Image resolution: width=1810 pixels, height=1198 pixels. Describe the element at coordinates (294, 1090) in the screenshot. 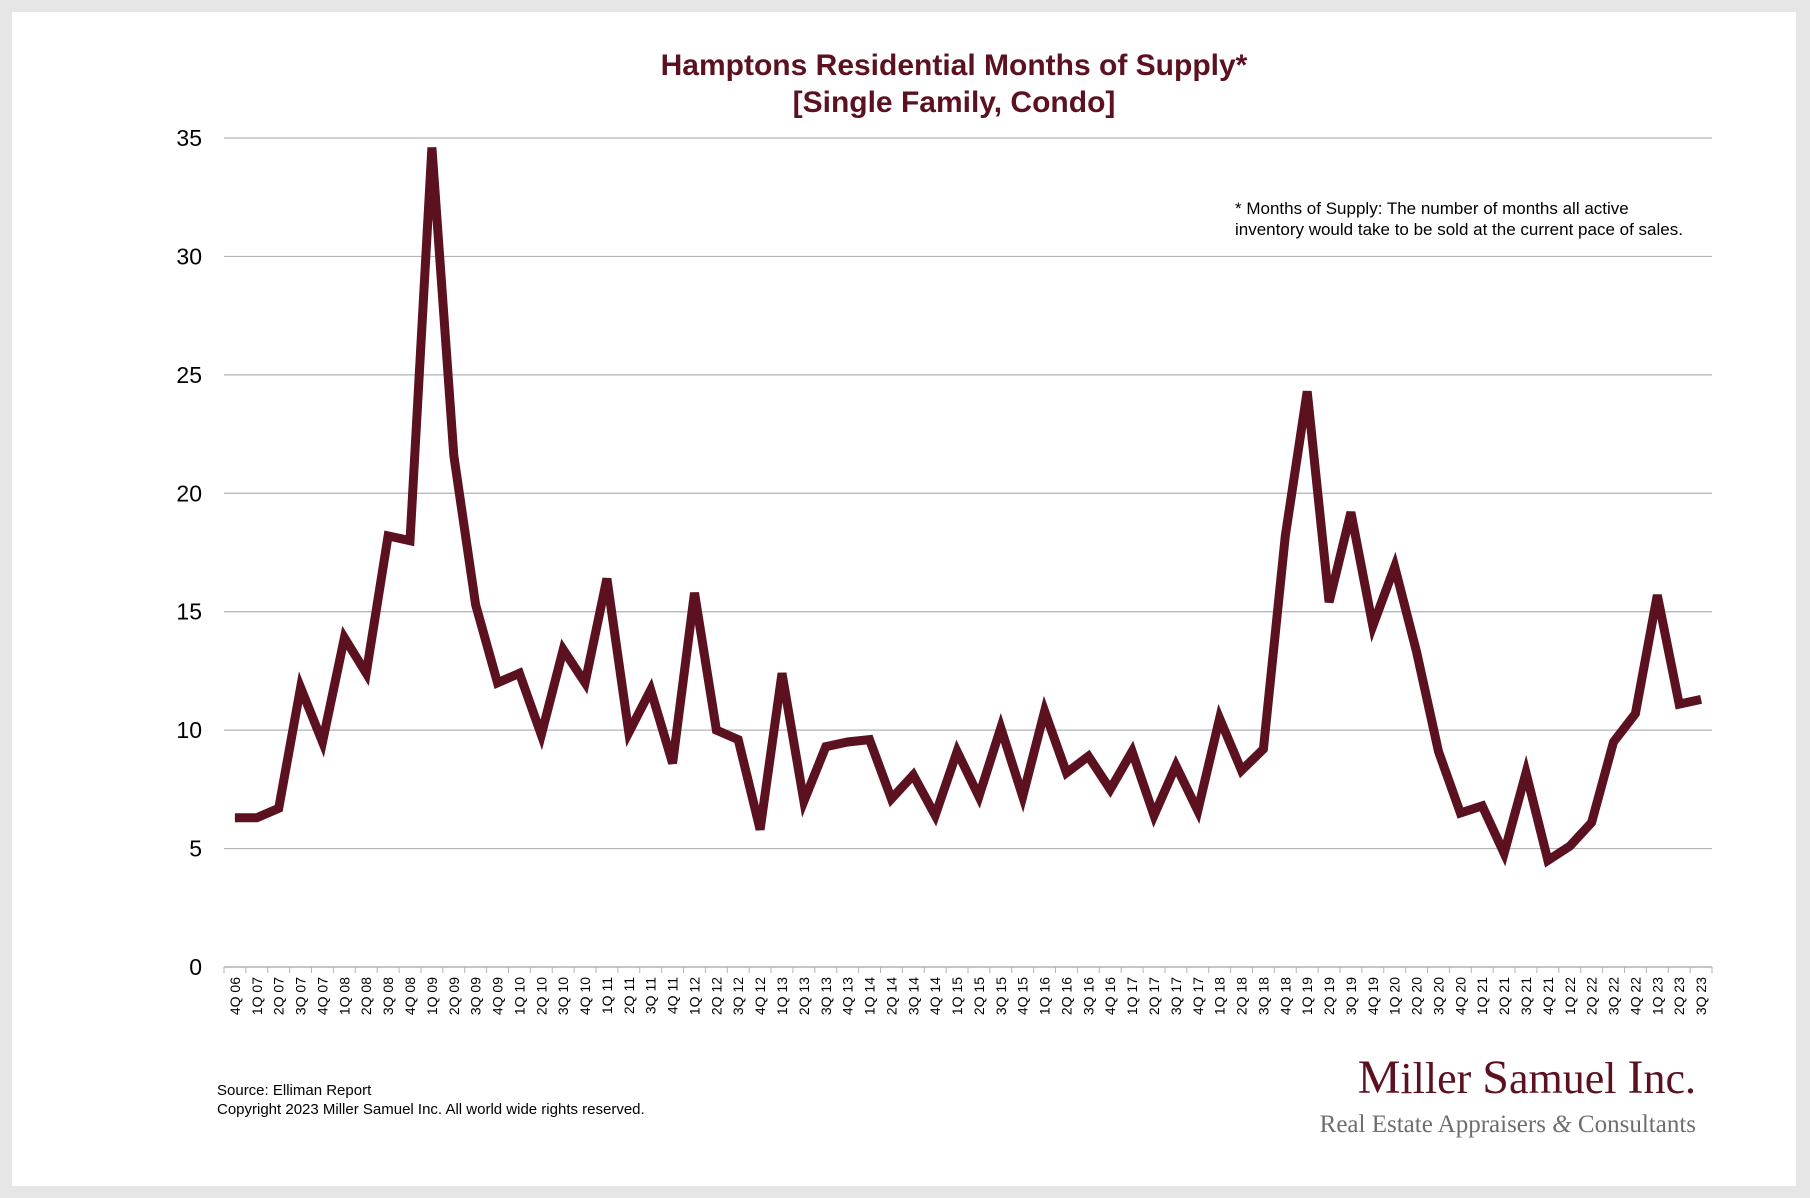

I see `source-note: Source: Elliman Report` at that location.